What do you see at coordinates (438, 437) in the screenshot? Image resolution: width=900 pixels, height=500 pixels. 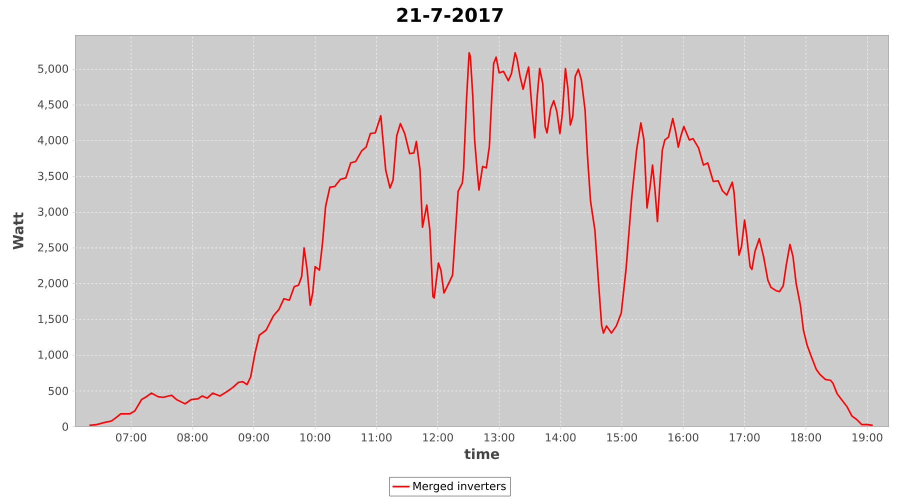 I see `x-tick-label: 12:00` at bounding box center [438, 437].